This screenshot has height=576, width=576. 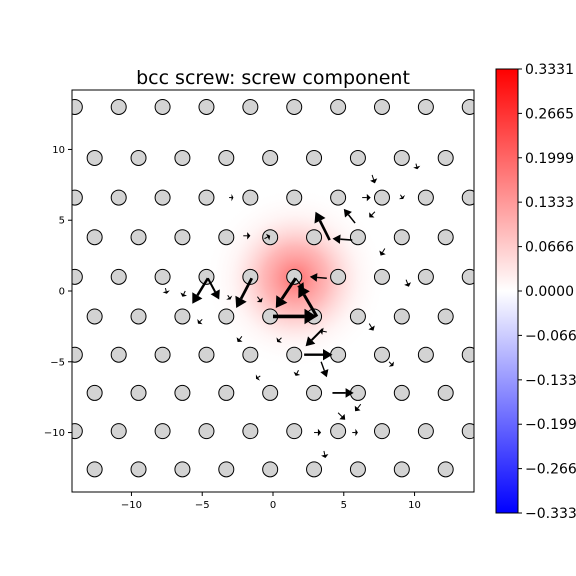 I want to click on y-tick-label: 0, so click(x=62, y=292).